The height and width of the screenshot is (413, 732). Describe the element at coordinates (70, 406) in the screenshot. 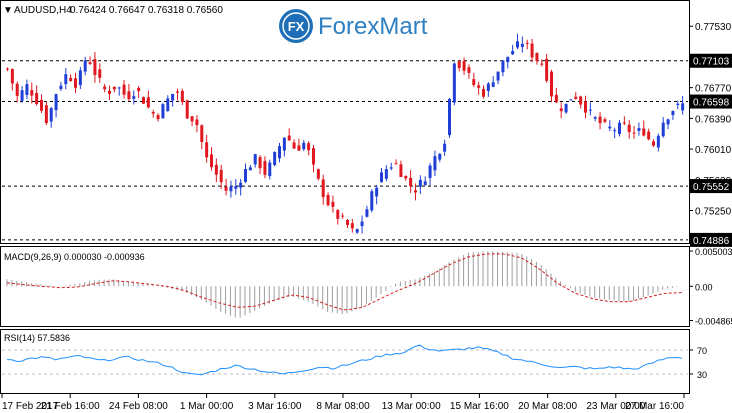

I see `time-axis-label: 21 Feb 16:00` at that location.